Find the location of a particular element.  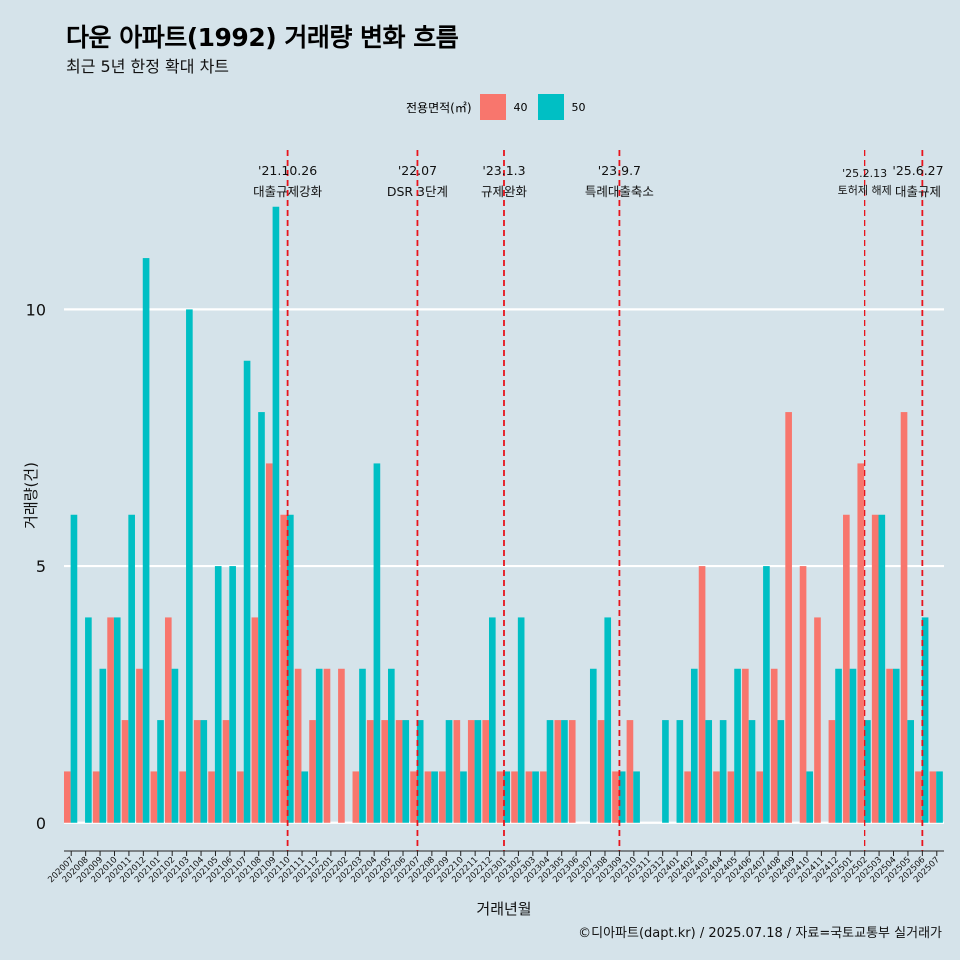

event-label: 토허제 해제 is located at coordinates (865, 190).